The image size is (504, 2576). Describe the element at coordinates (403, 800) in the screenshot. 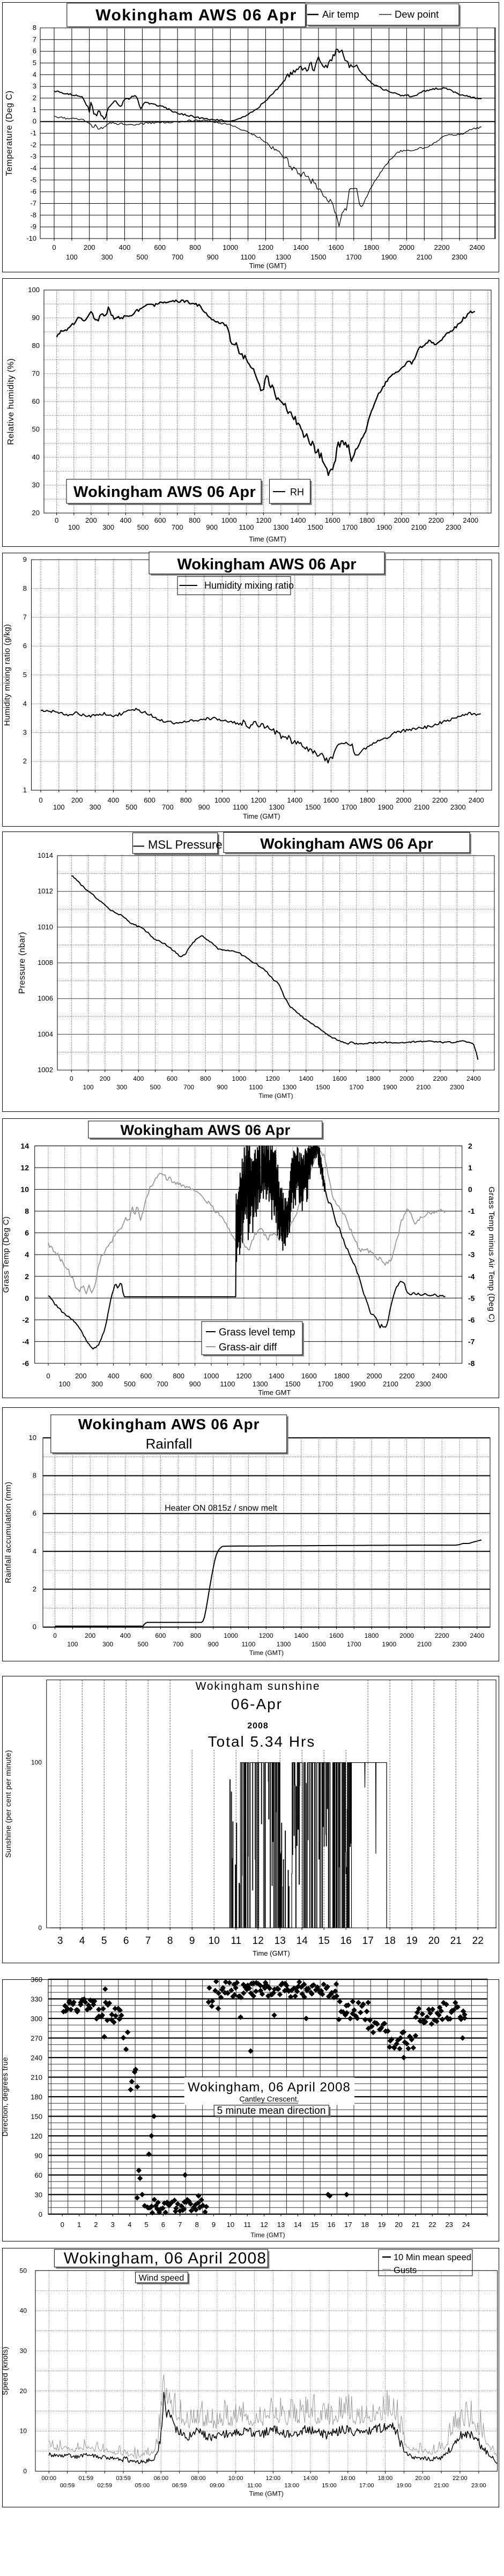

I see `svg-text: 2000` at that location.